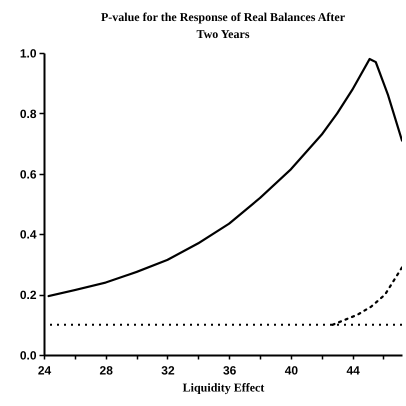  What do you see at coordinates (28, 113) in the screenshot?
I see `y-tick-label: 0.8` at bounding box center [28, 113].